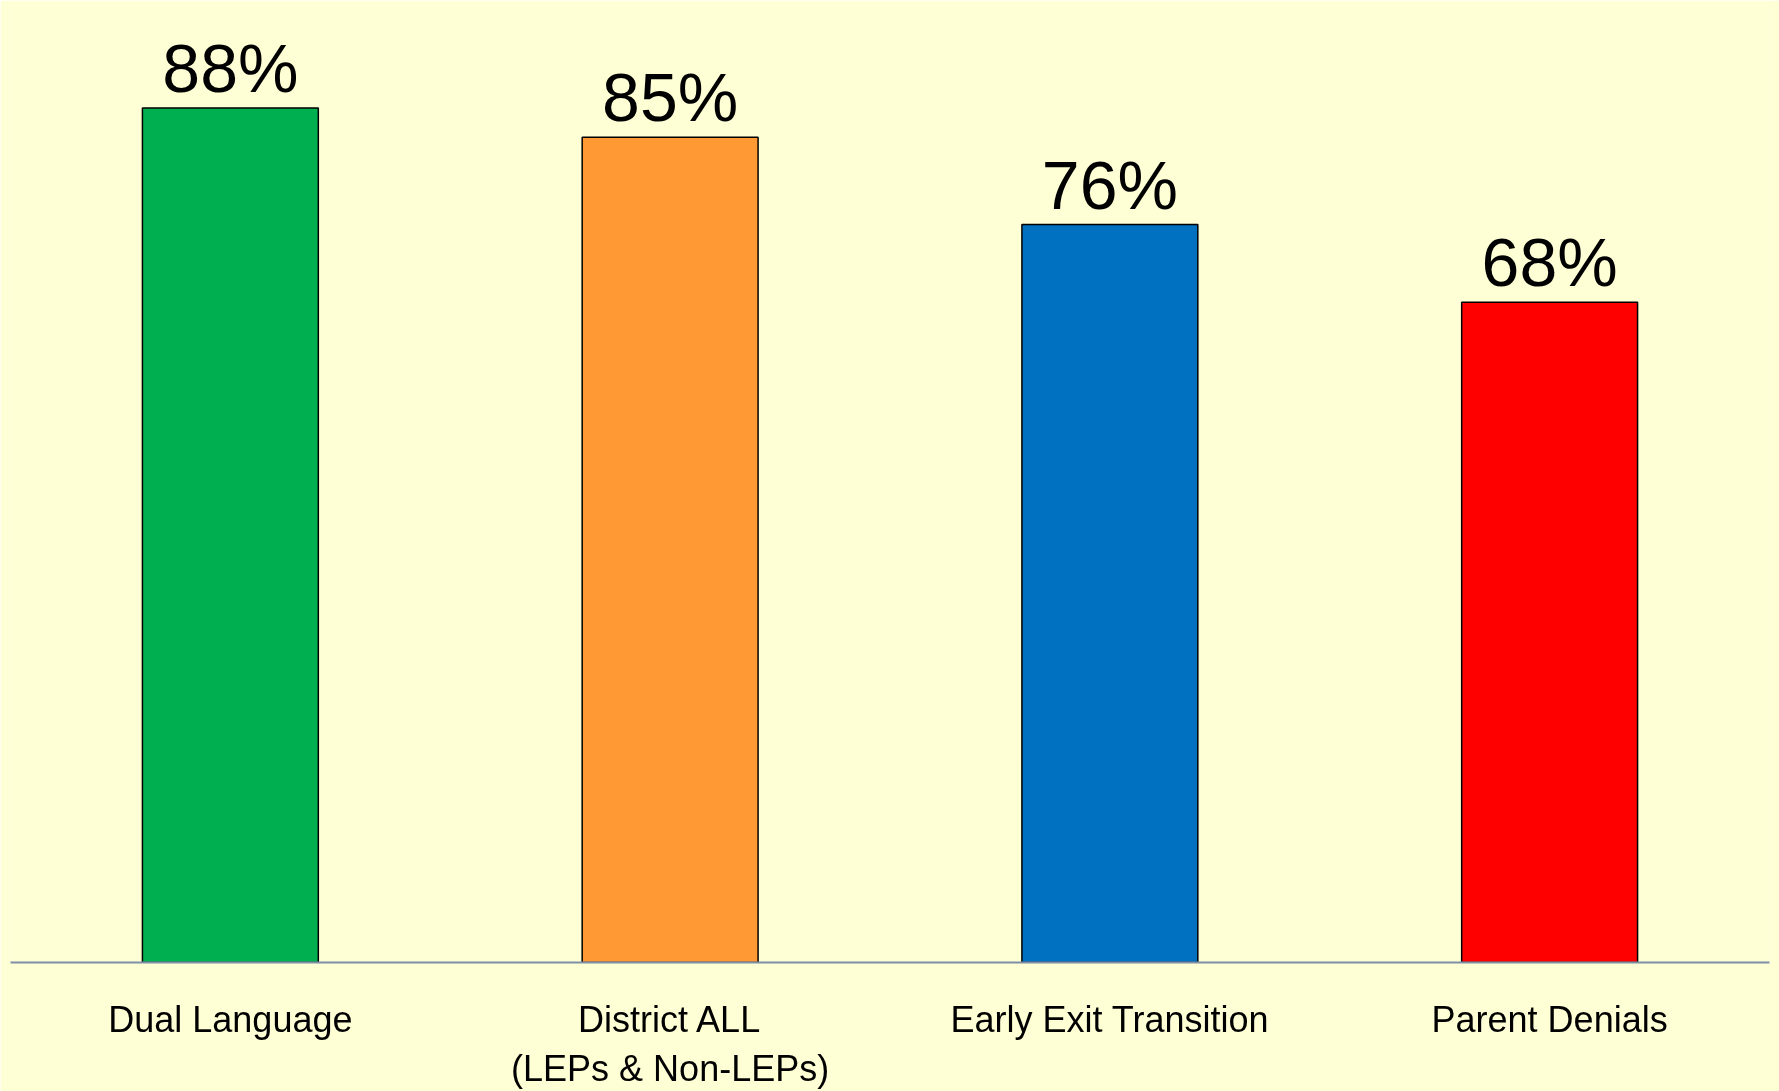  What do you see at coordinates (1549, 1019) in the screenshot?
I see `x-tick-label: Parent Denials` at bounding box center [1549, 1019].